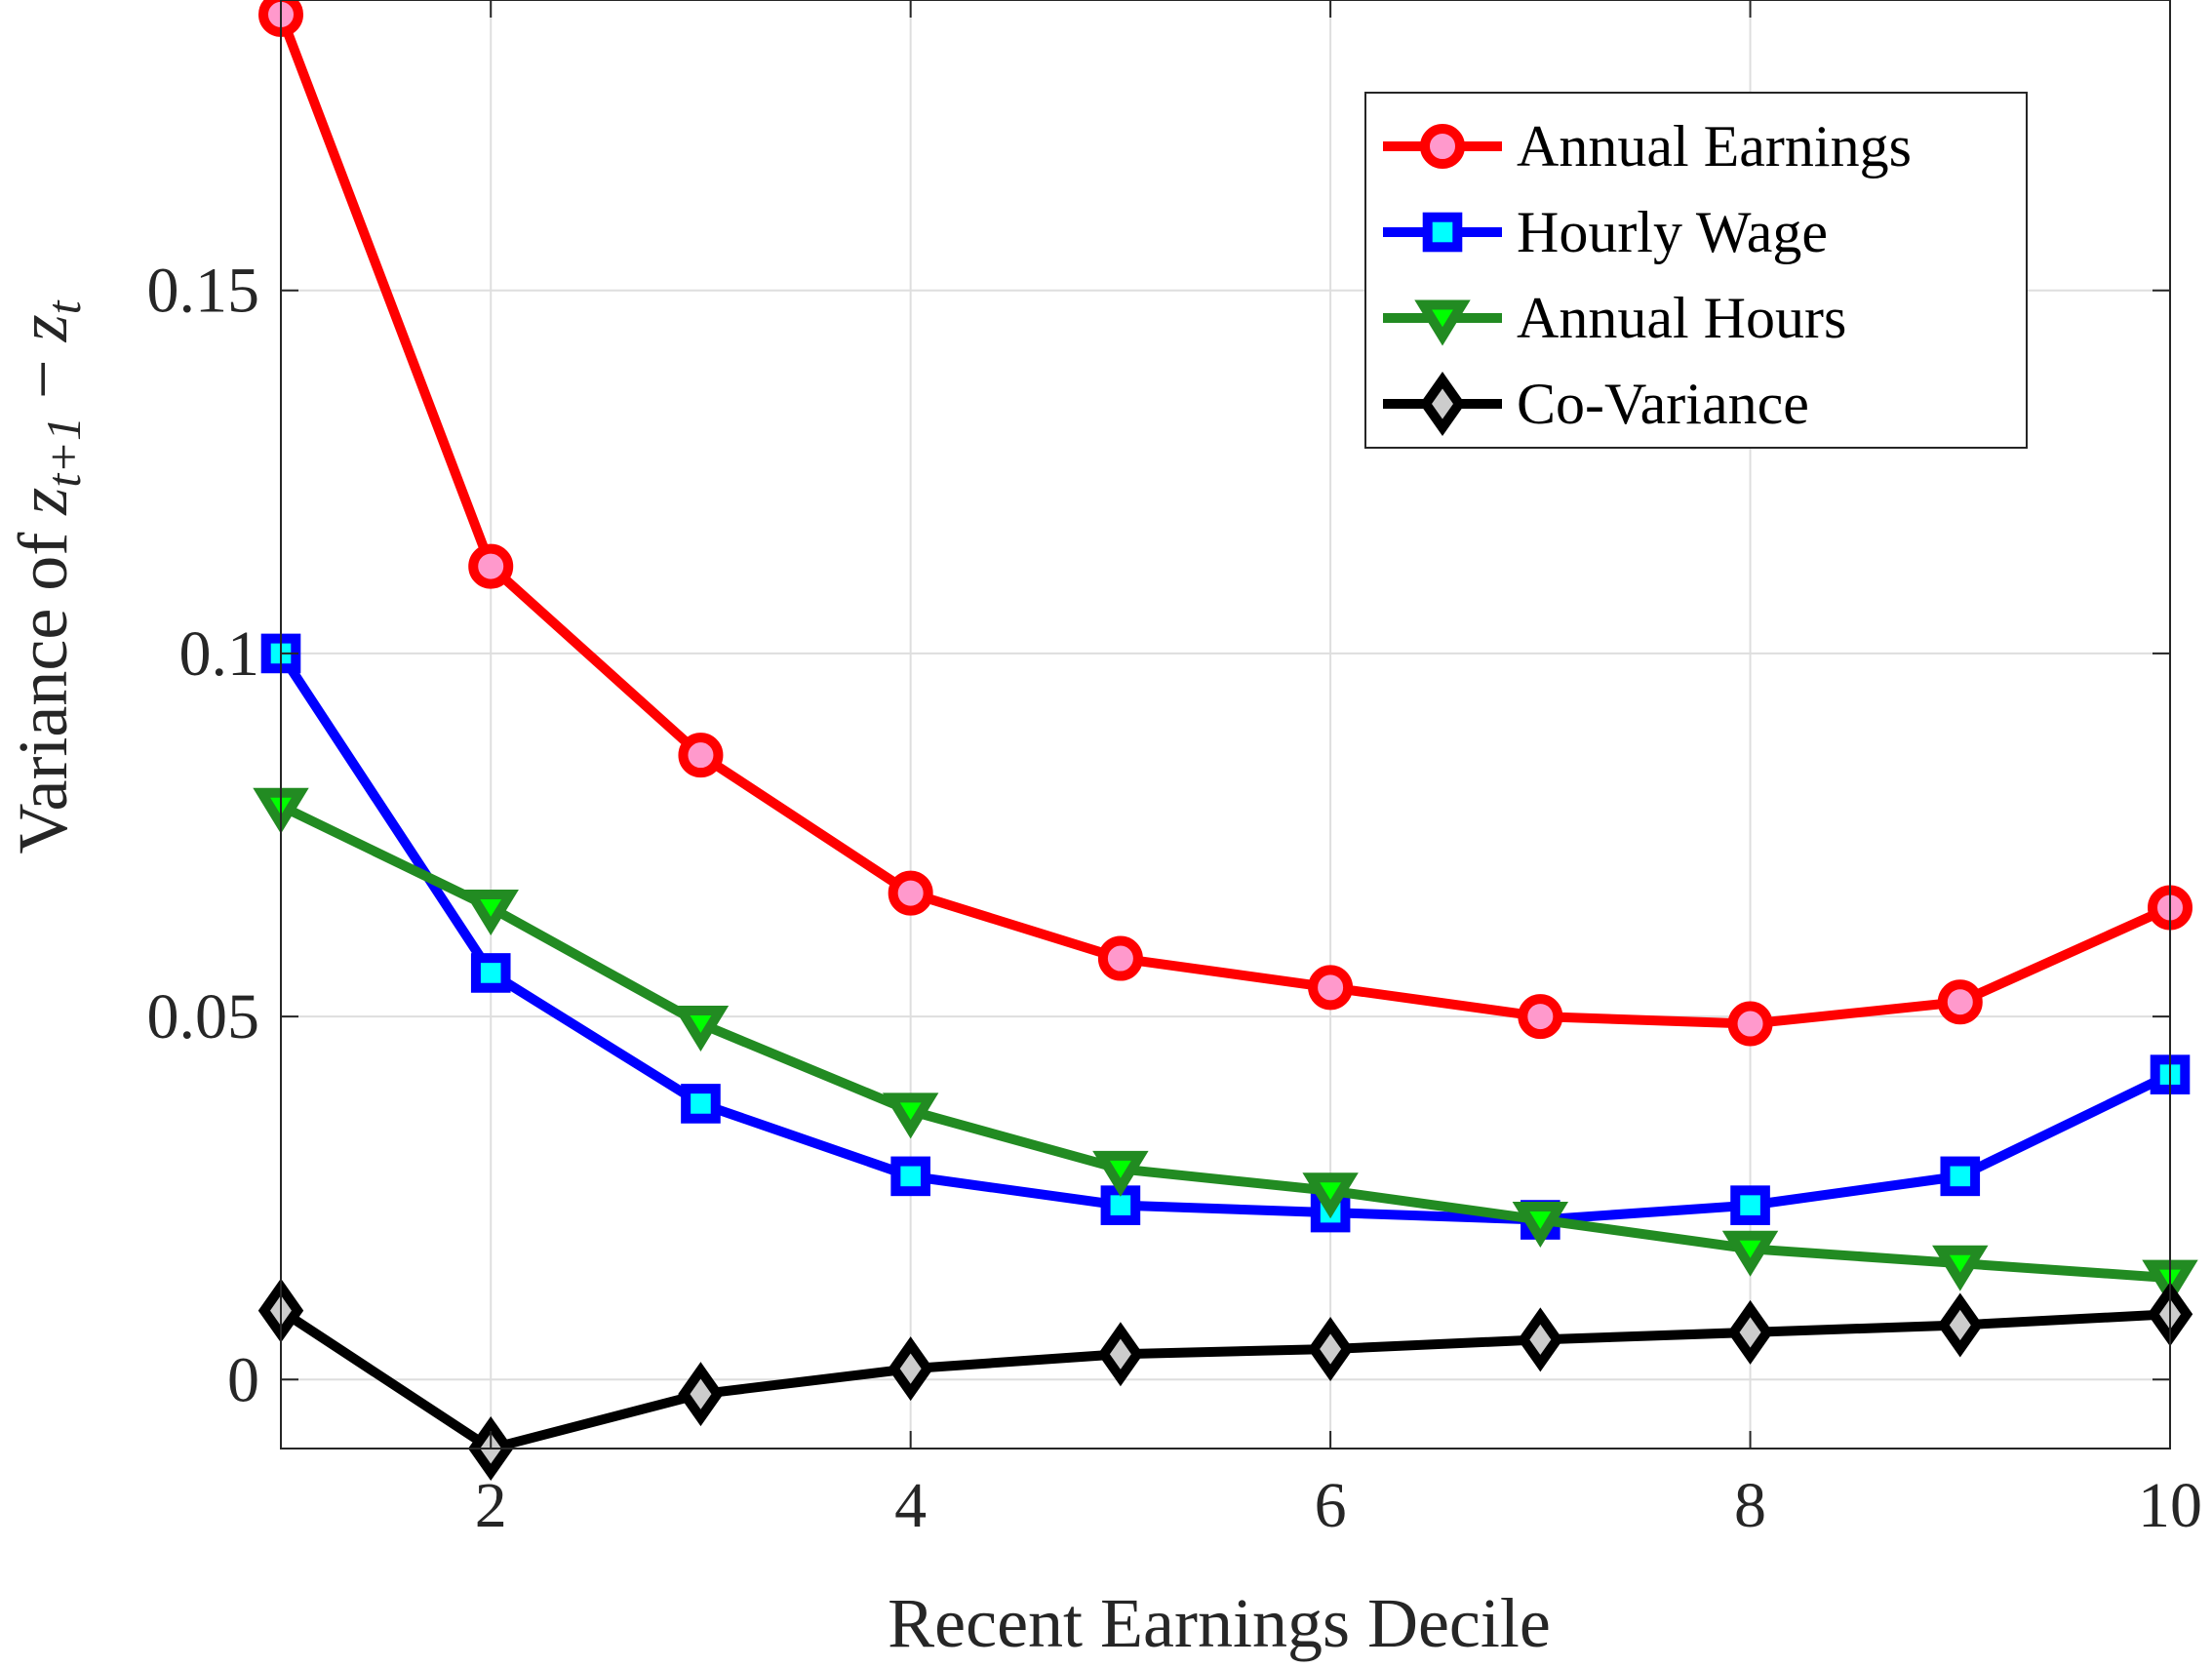 This screenshot has width=2212, height=1668. What do you see at coordinates (2170, 1505) in the screenshot?
I see `x-tick-label: 10` at bounding box center [2170, 1505].